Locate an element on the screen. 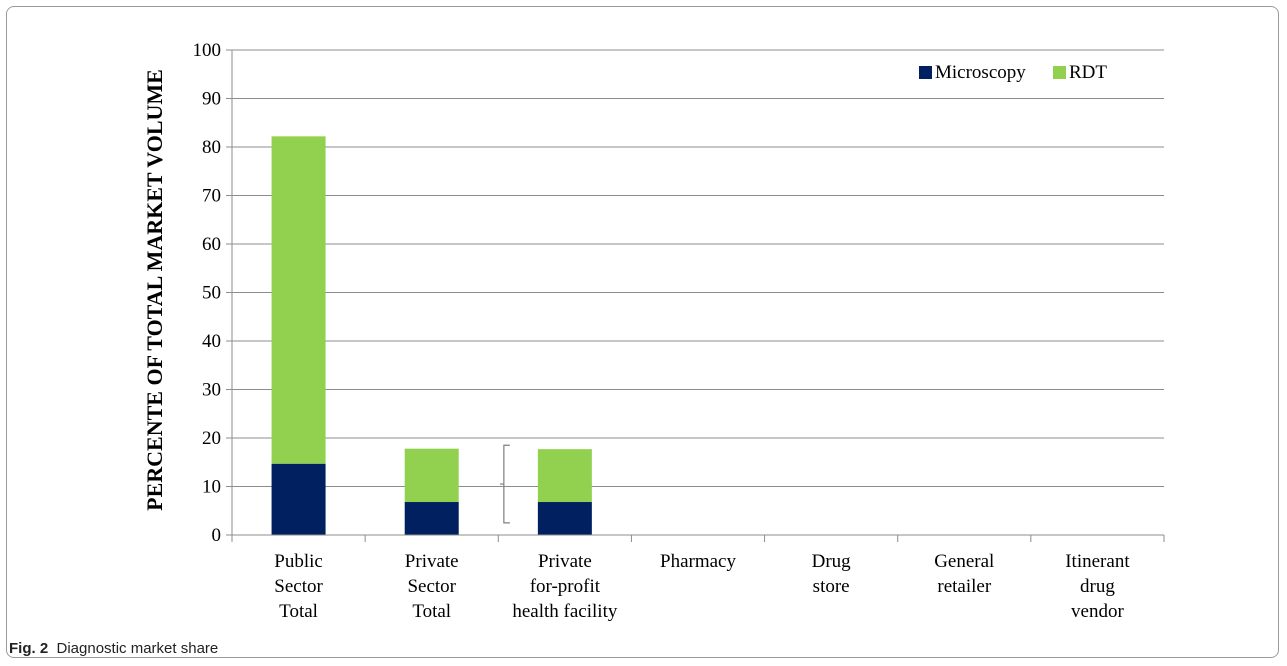 The image size is (1287, 666). legend-label-rdt: RDT is located at coordinates (1088, 72).